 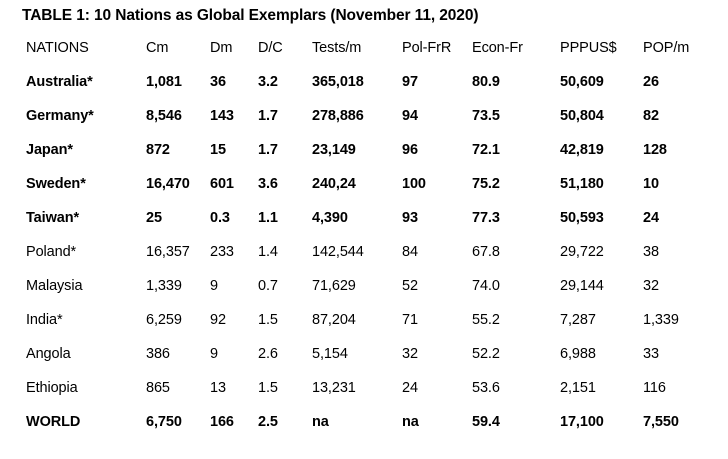 I want to click on cell-pop-per-m: 24, so click(x=651, y=218).